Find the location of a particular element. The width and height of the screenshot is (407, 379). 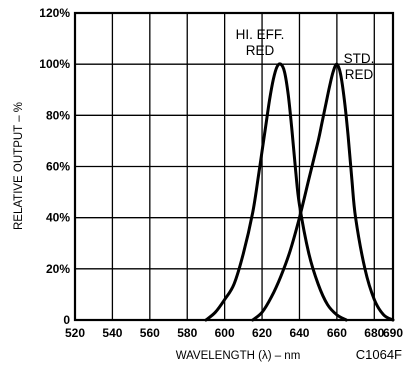

x-axis-label: WAVELENGTH (λ) – nm is located at coordinates (238, 356).